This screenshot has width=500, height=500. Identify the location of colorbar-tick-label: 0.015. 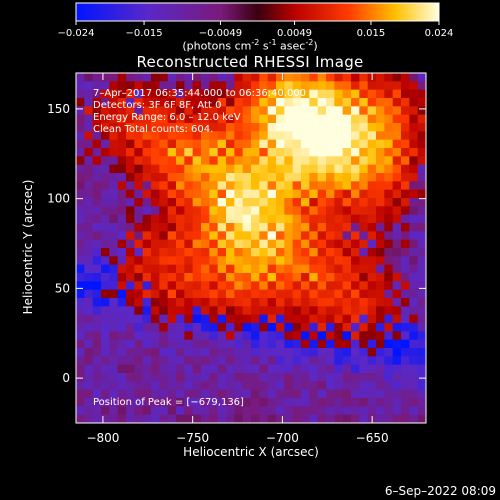
(371, 33).